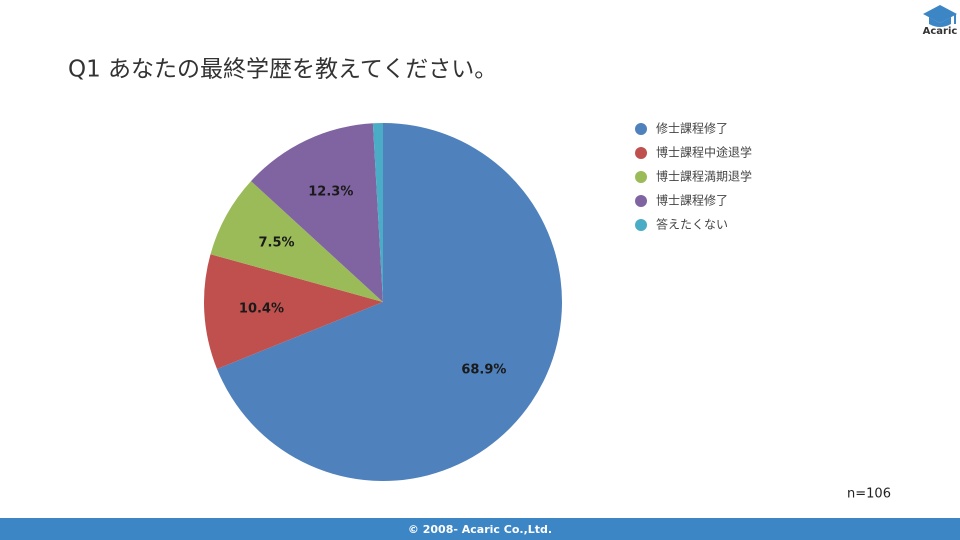  I want to click on data-label: 7.5%, so click(276, 243).